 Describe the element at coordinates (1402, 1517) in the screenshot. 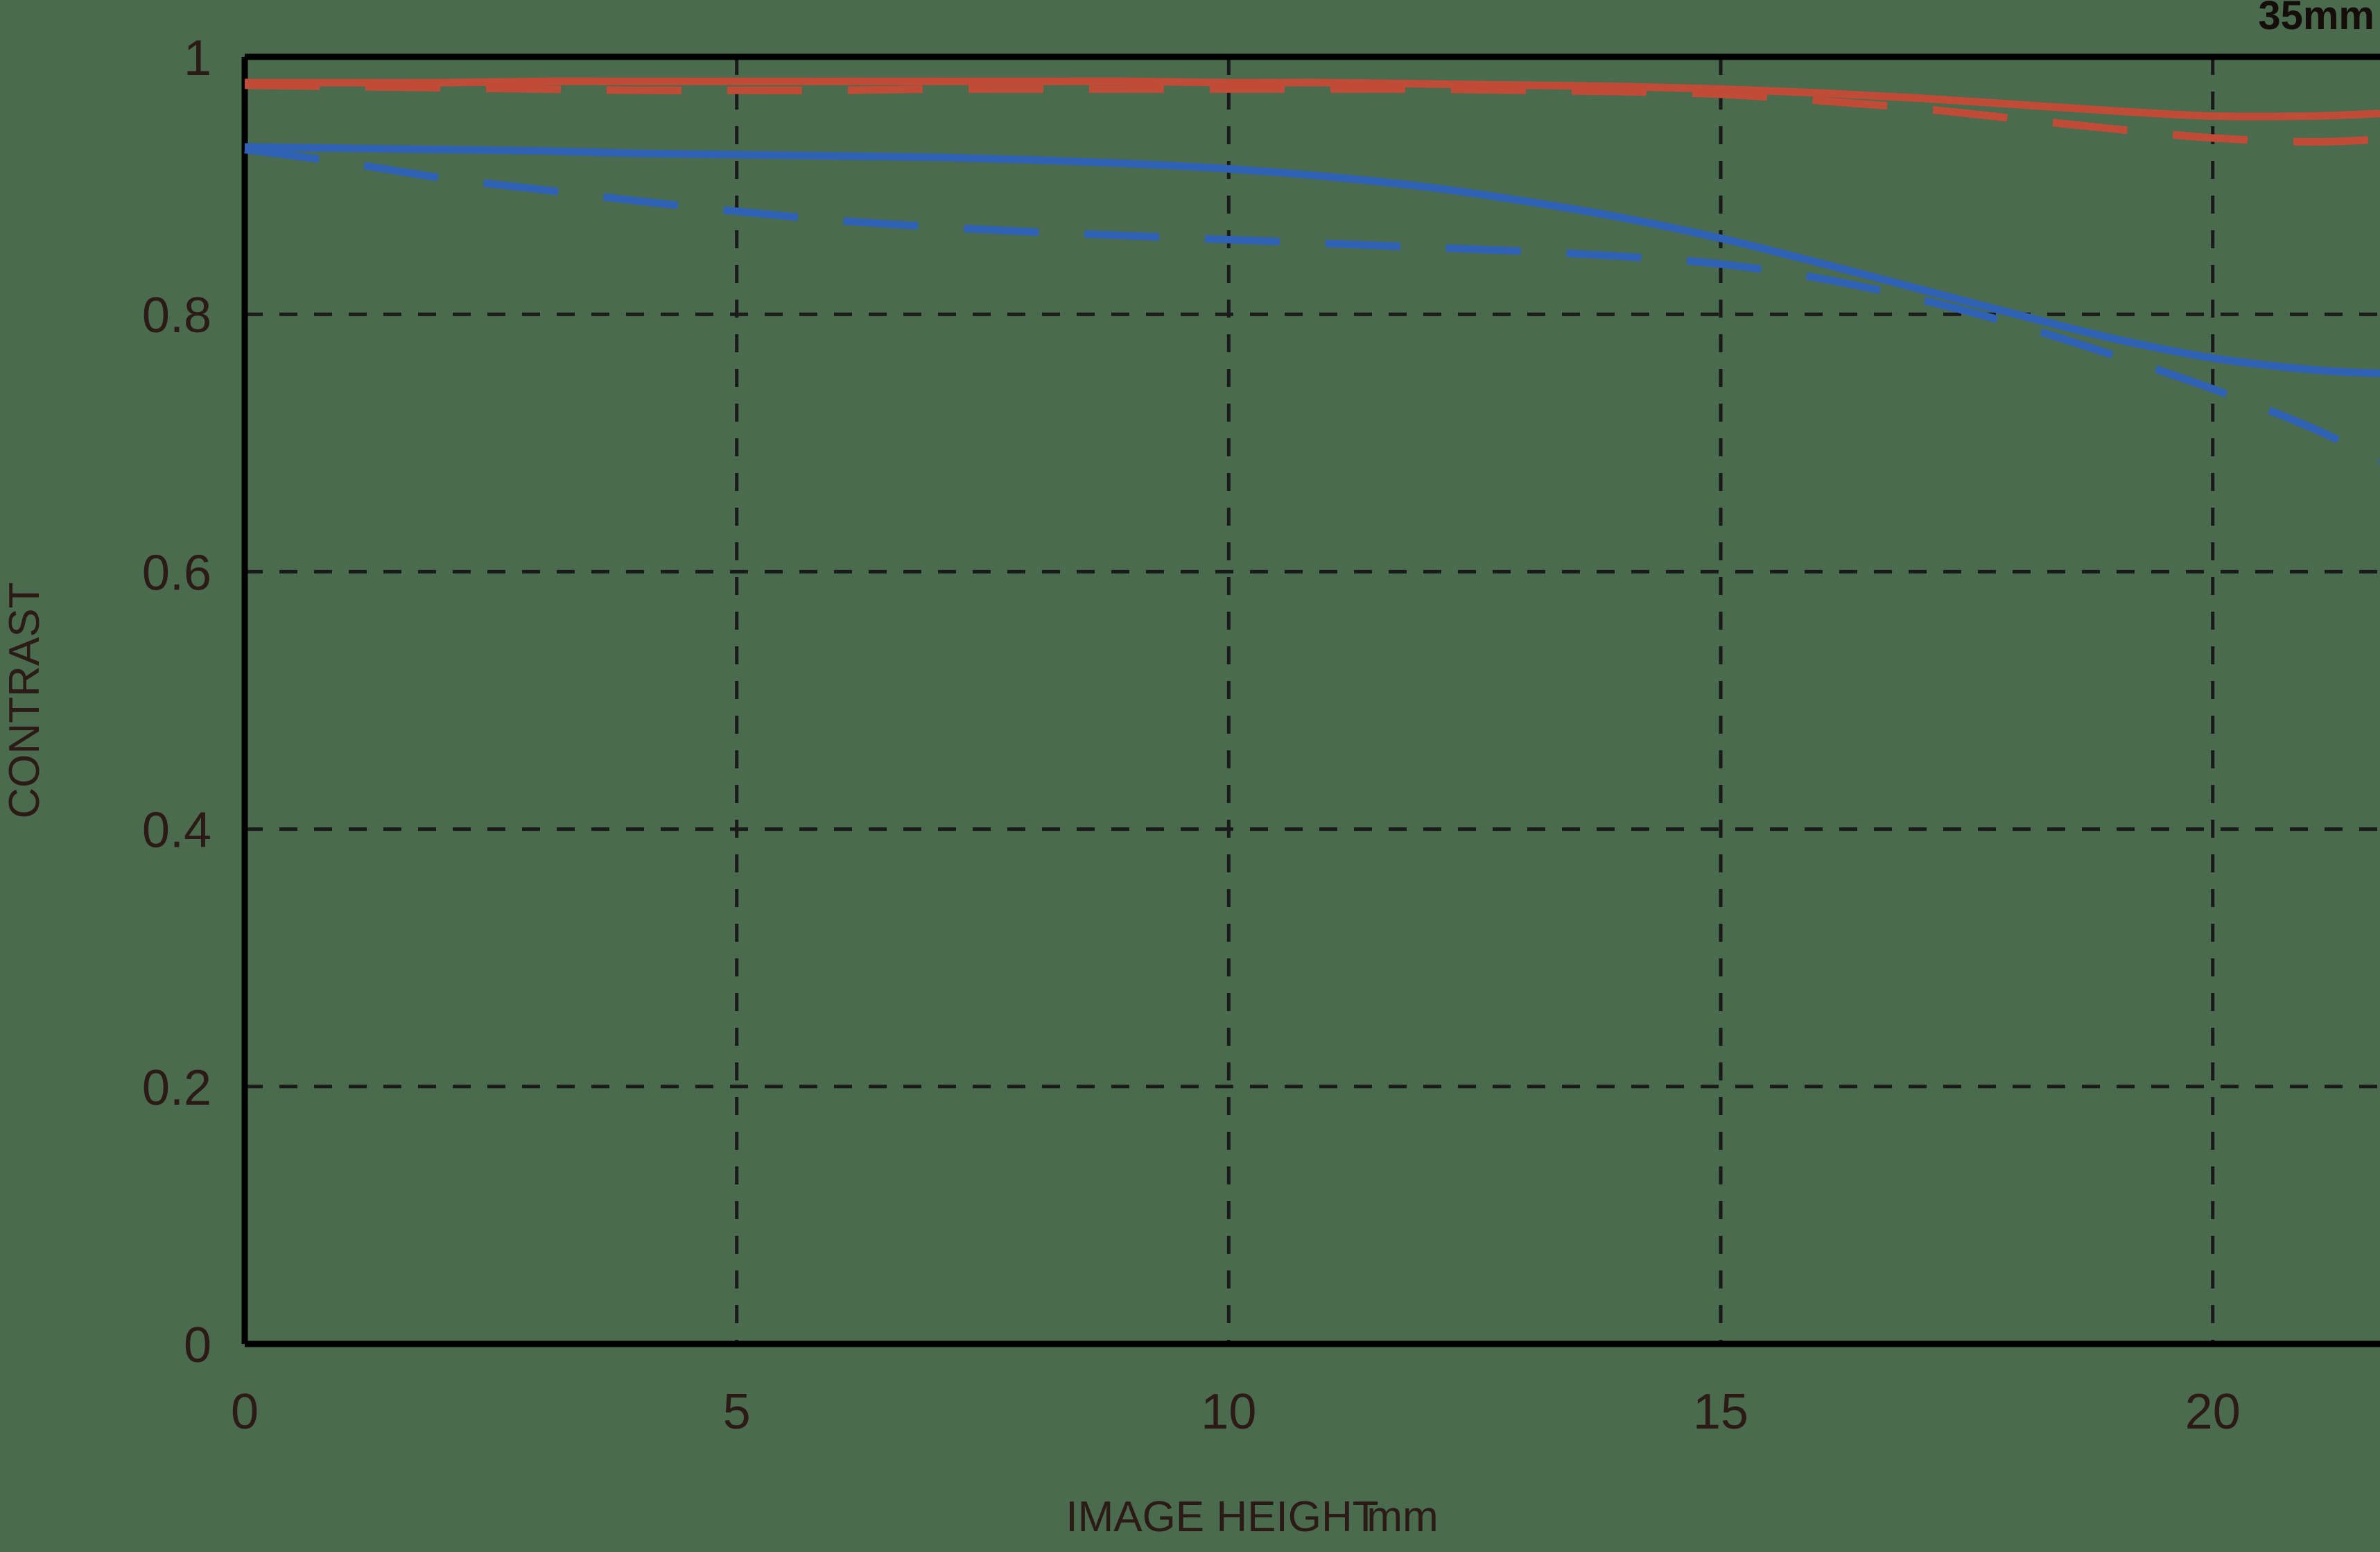

I see `x-axis-unit: mm` at that location.